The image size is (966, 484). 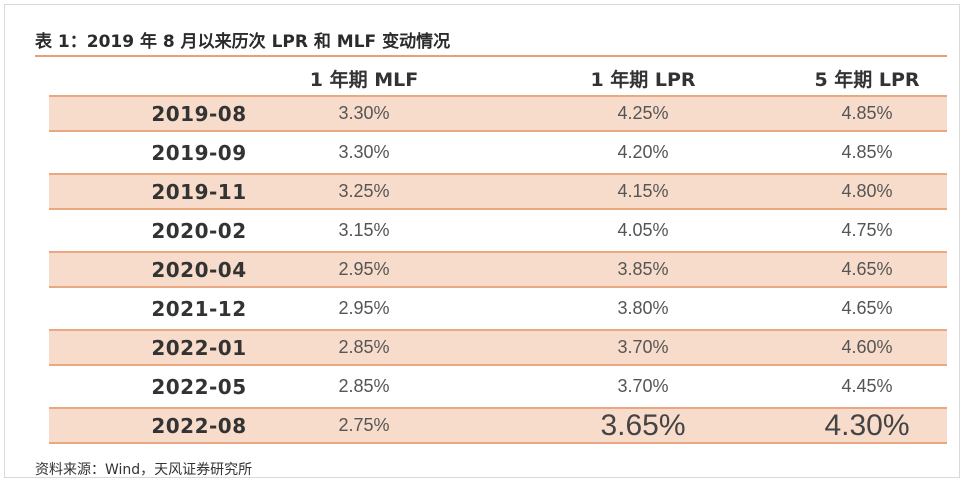 What do you see at coordinates (199, 425) in the screenshot?
I see `row-date: 2022-08` at bounding box center [199, 425].